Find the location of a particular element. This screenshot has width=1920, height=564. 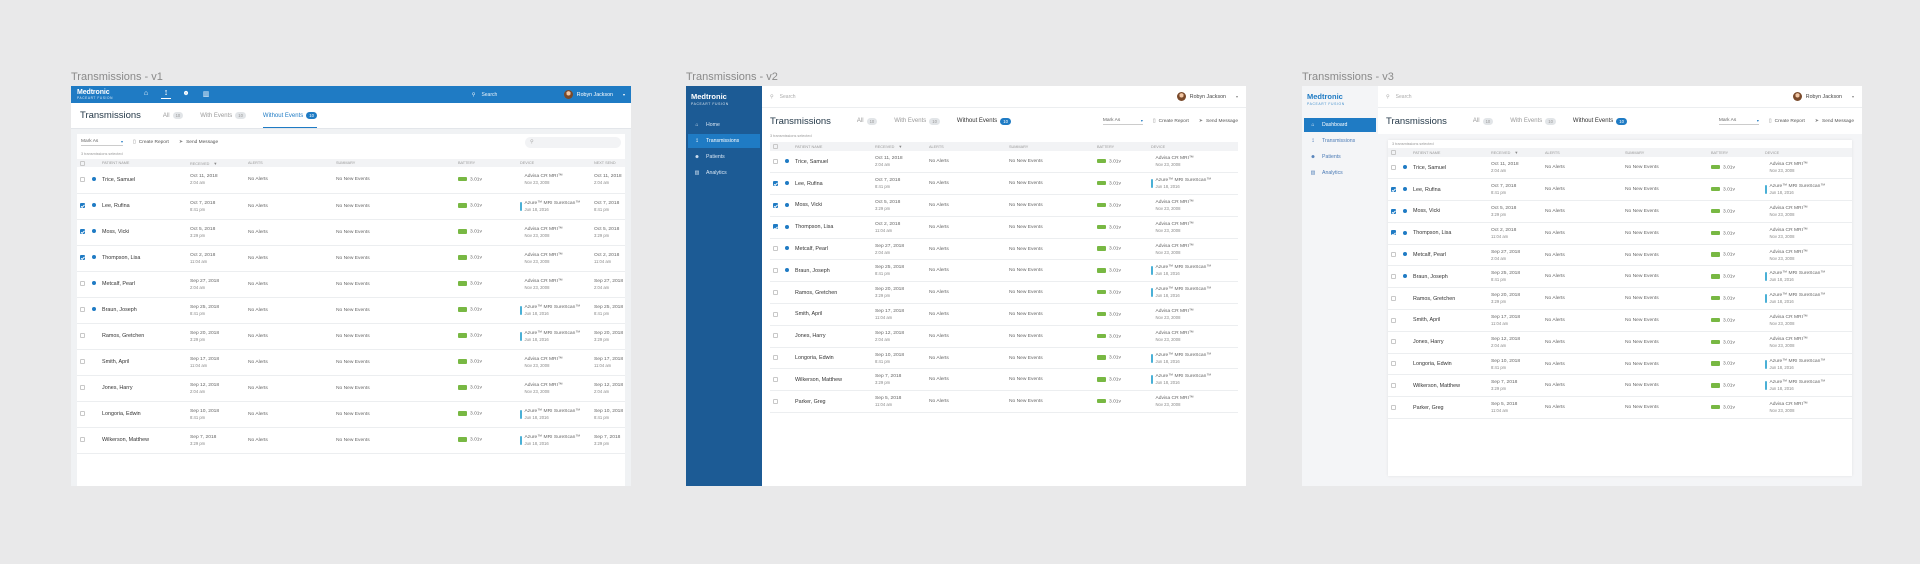

patient-name: Thompson, Lisa is located at coordinates (1449, 233).